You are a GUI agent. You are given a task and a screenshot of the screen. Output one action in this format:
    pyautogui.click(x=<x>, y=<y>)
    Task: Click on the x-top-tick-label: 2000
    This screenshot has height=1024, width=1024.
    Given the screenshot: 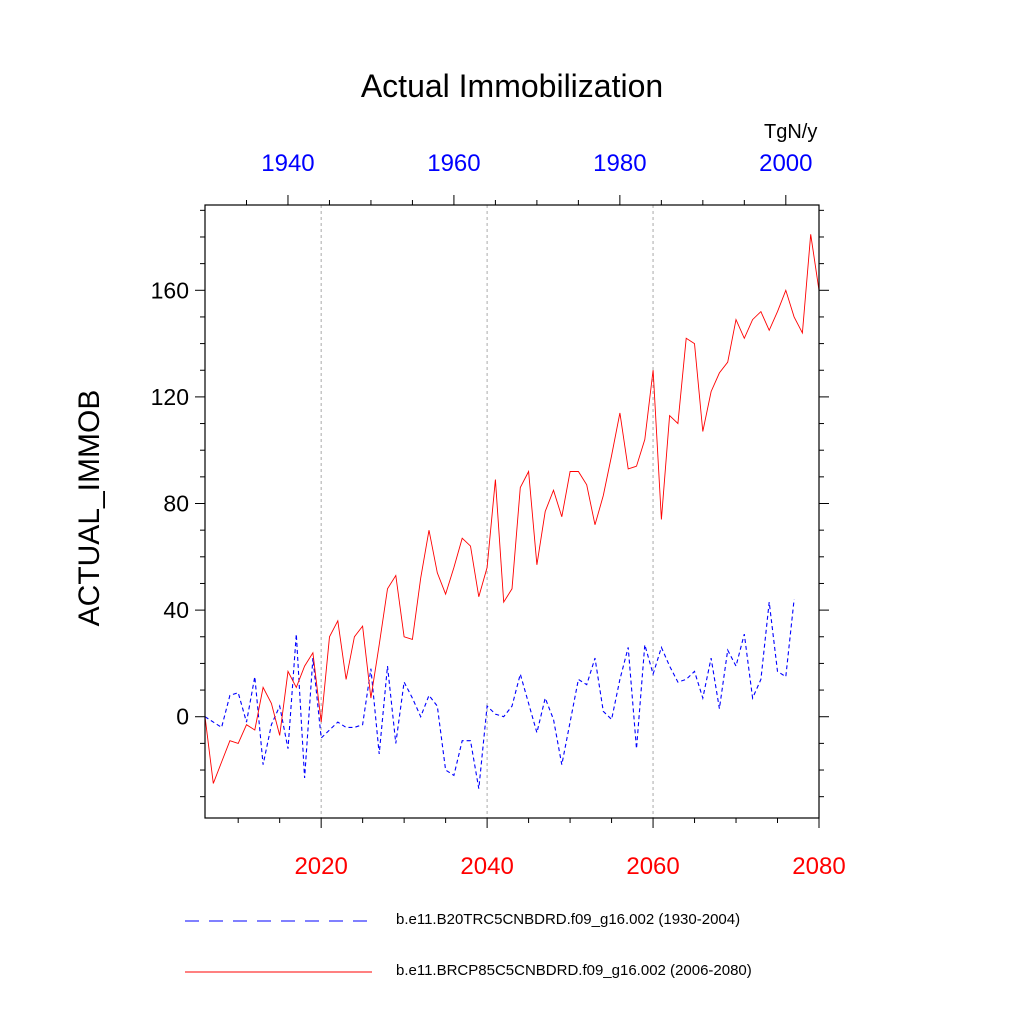 What is the action you would take?
    pyautogui.click(x=785, y=163)
    